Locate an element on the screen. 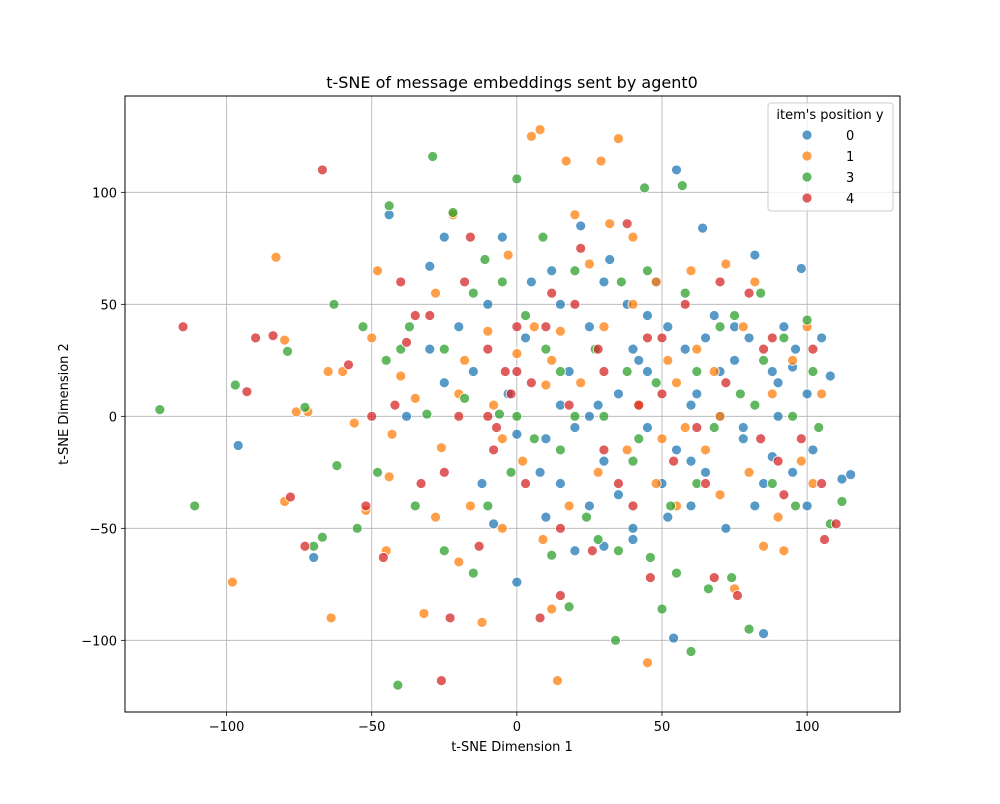 This screenshot has height=804, width=1000. legend: item's position y 0 1 3 4 is located at coordinates (830, 157).